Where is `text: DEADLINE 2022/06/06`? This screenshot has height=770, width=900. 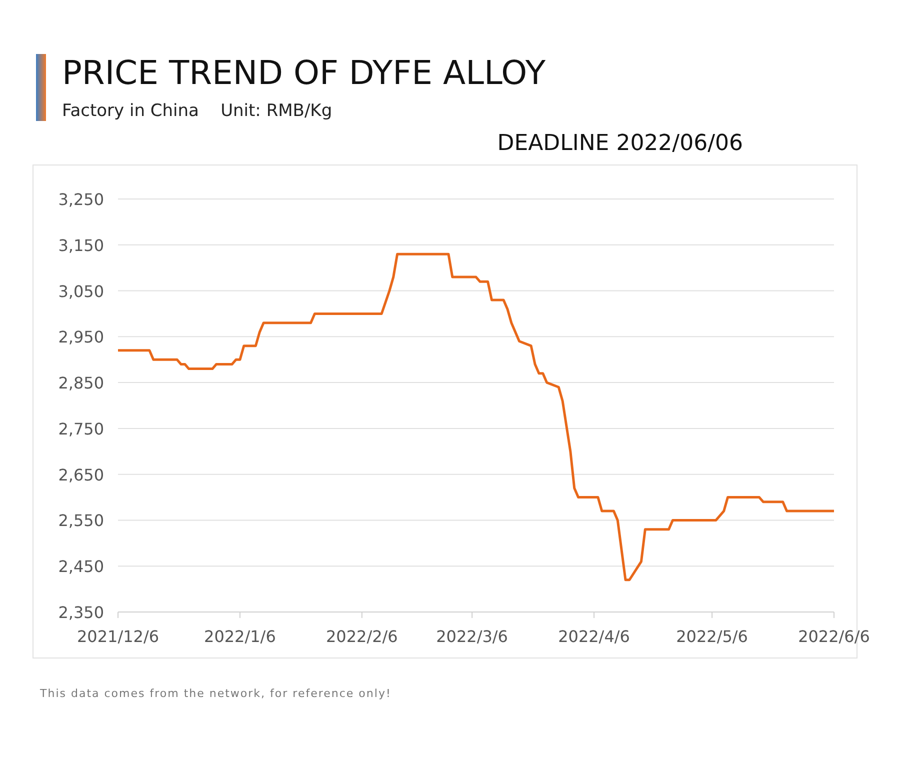 text: DEADLINE 2022/06/06 is located at coordinates (620, 143).